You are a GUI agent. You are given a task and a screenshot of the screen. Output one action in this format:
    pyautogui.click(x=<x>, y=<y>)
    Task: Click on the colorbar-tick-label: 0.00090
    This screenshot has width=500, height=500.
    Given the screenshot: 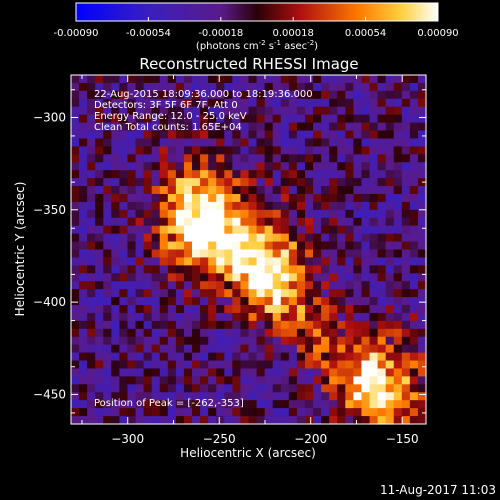 What is the action you would take?
    pyautogui.click(x=437, y=33)
    